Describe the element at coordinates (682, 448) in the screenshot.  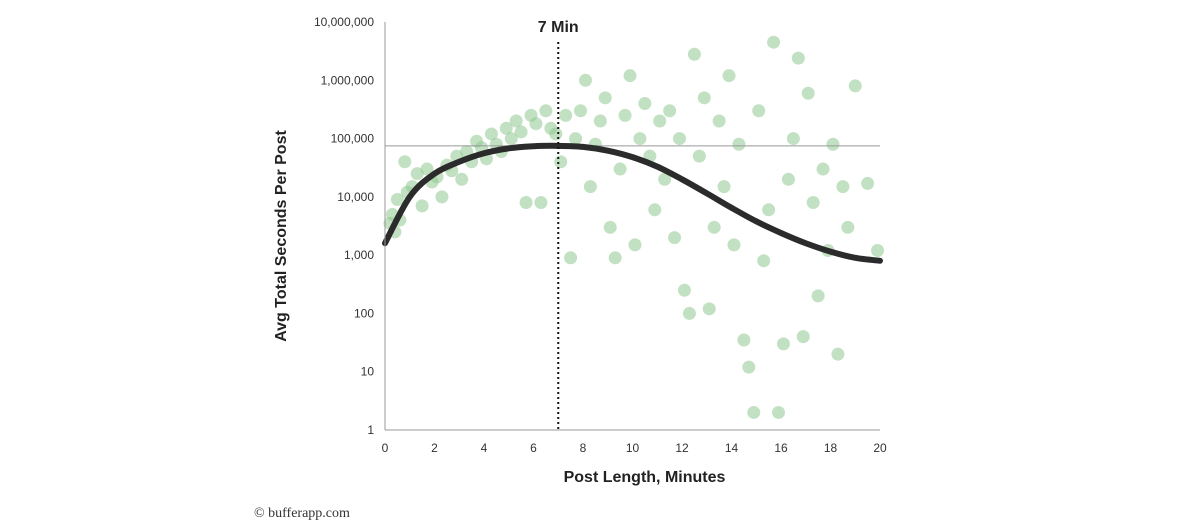
I see `x-tick-label: 12` at that location.